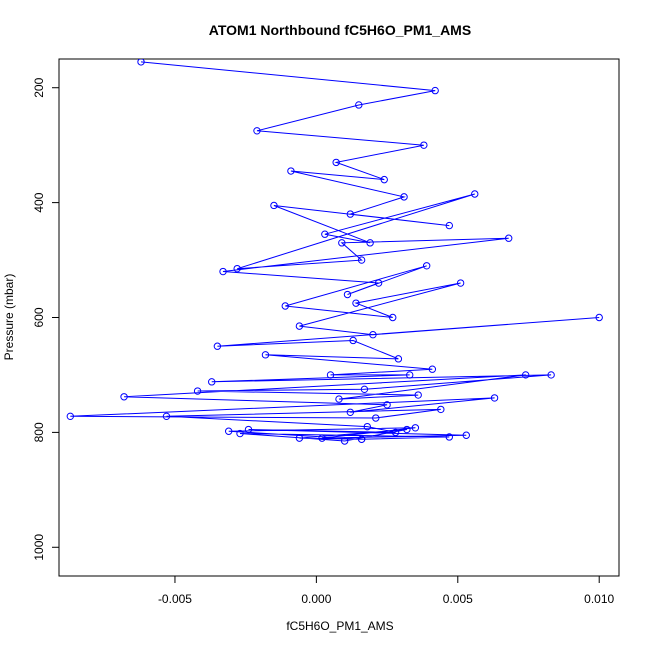 This screenshot has width=650, height=650. Describe the element at coordinates (39, 317) in the screenshot. I see `y-tick-label: 600` at that location.